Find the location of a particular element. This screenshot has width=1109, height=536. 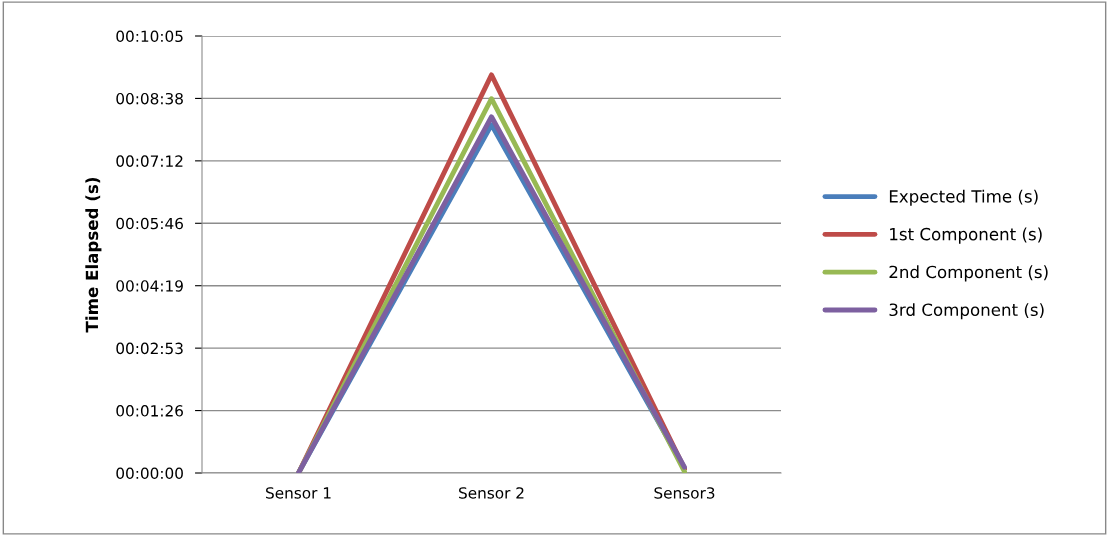

y-tick-label: 00:02:53 is located at coordinates (149, 348).